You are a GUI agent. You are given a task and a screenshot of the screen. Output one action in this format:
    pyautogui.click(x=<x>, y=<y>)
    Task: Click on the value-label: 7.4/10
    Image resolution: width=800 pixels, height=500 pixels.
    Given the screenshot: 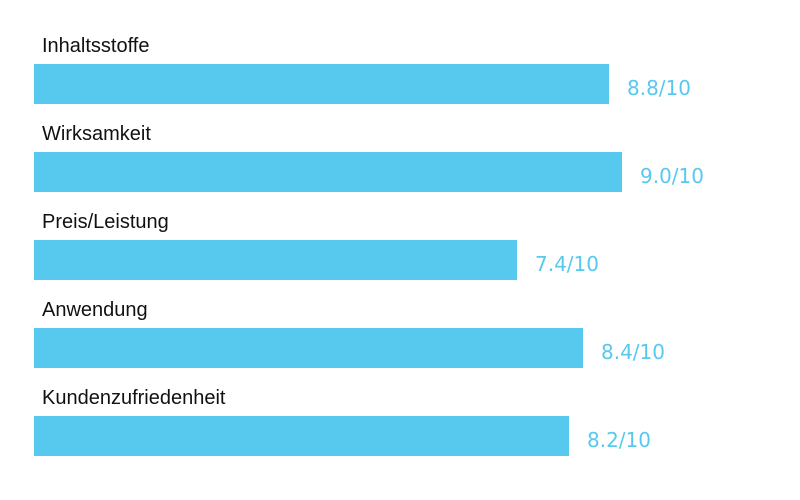 What is the action you would take?
    pyautogui.click(x=567, y=264)
    